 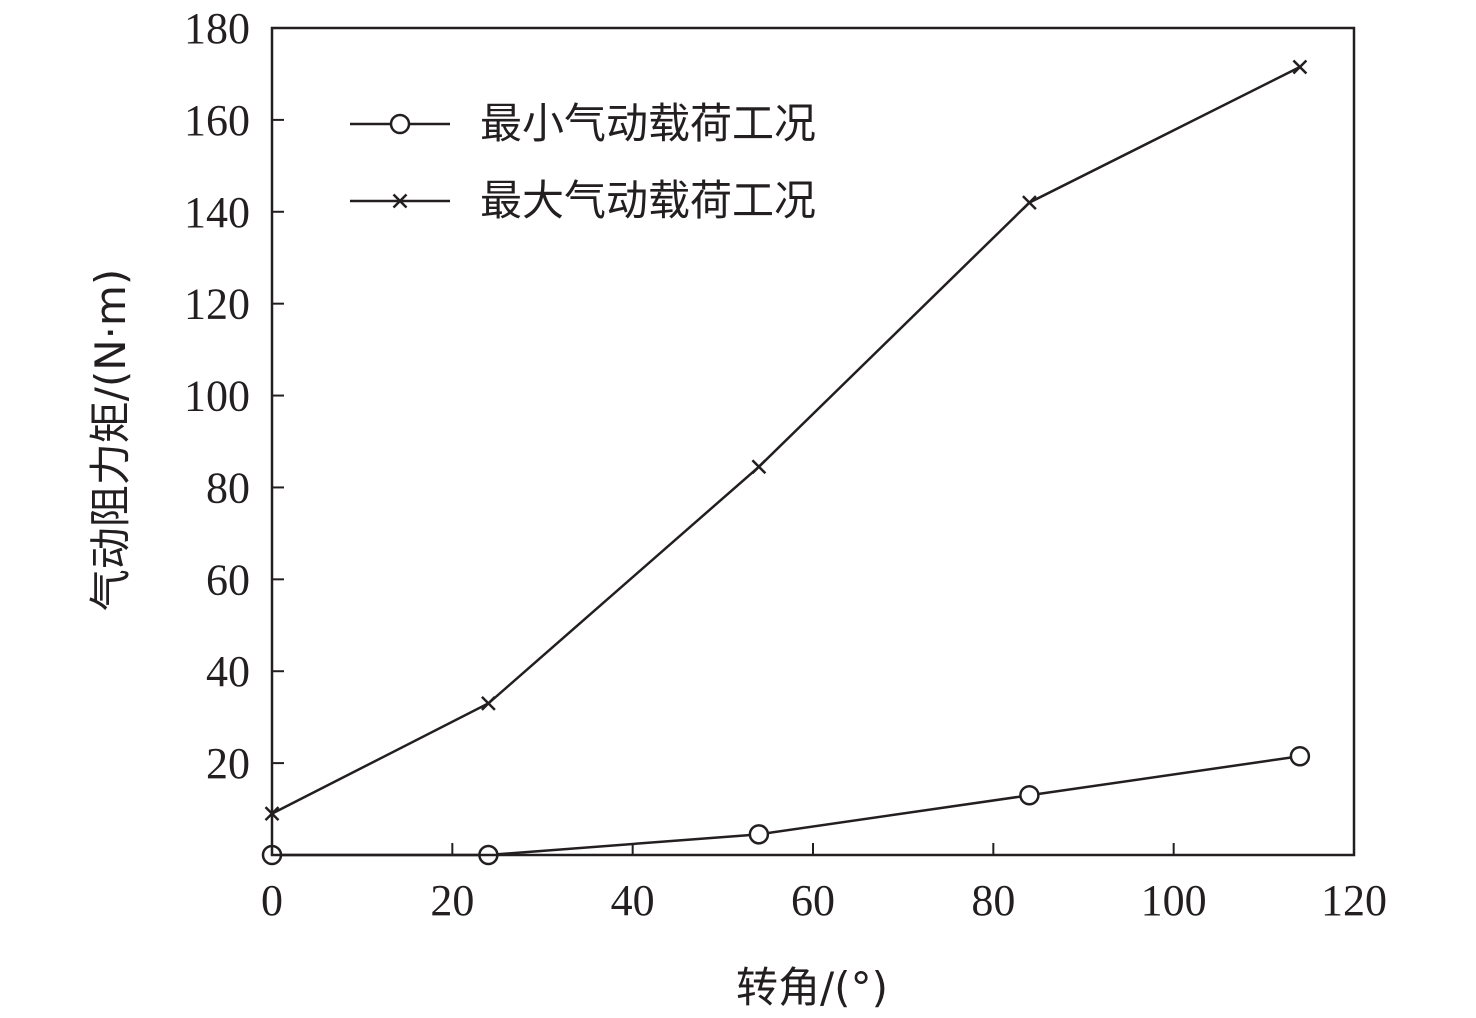 What do you see at coordinates (228, 579) in the screenshot?
I see `y-tick-label: 60` at bounding box center [228, 579].